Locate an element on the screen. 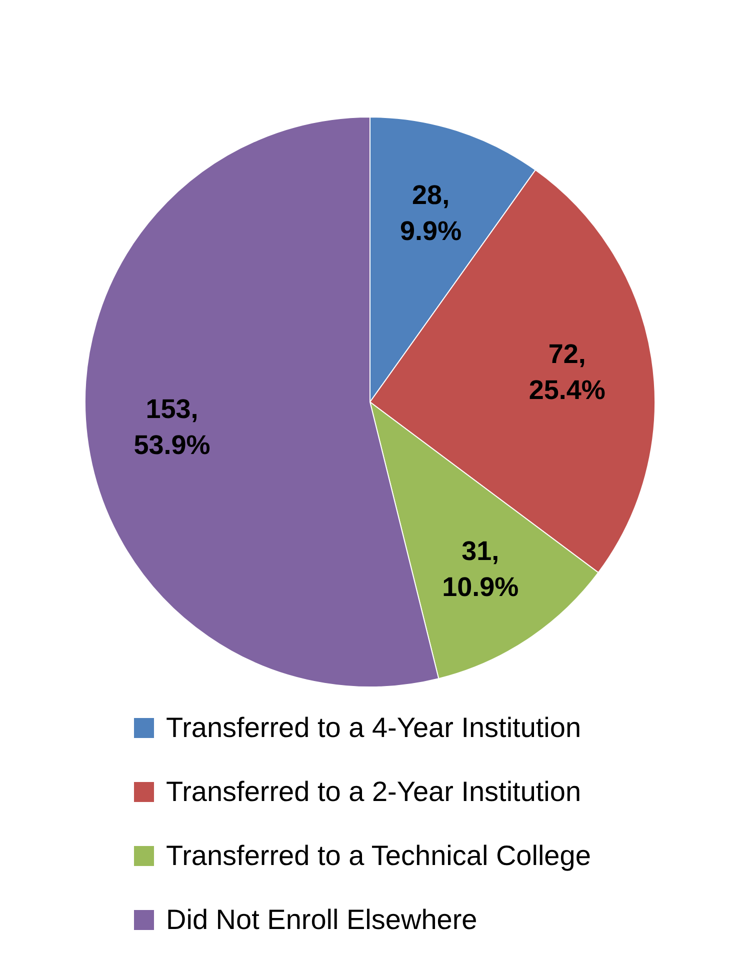  data-label: 72, 25.4% is located at coordinates (567, 372).